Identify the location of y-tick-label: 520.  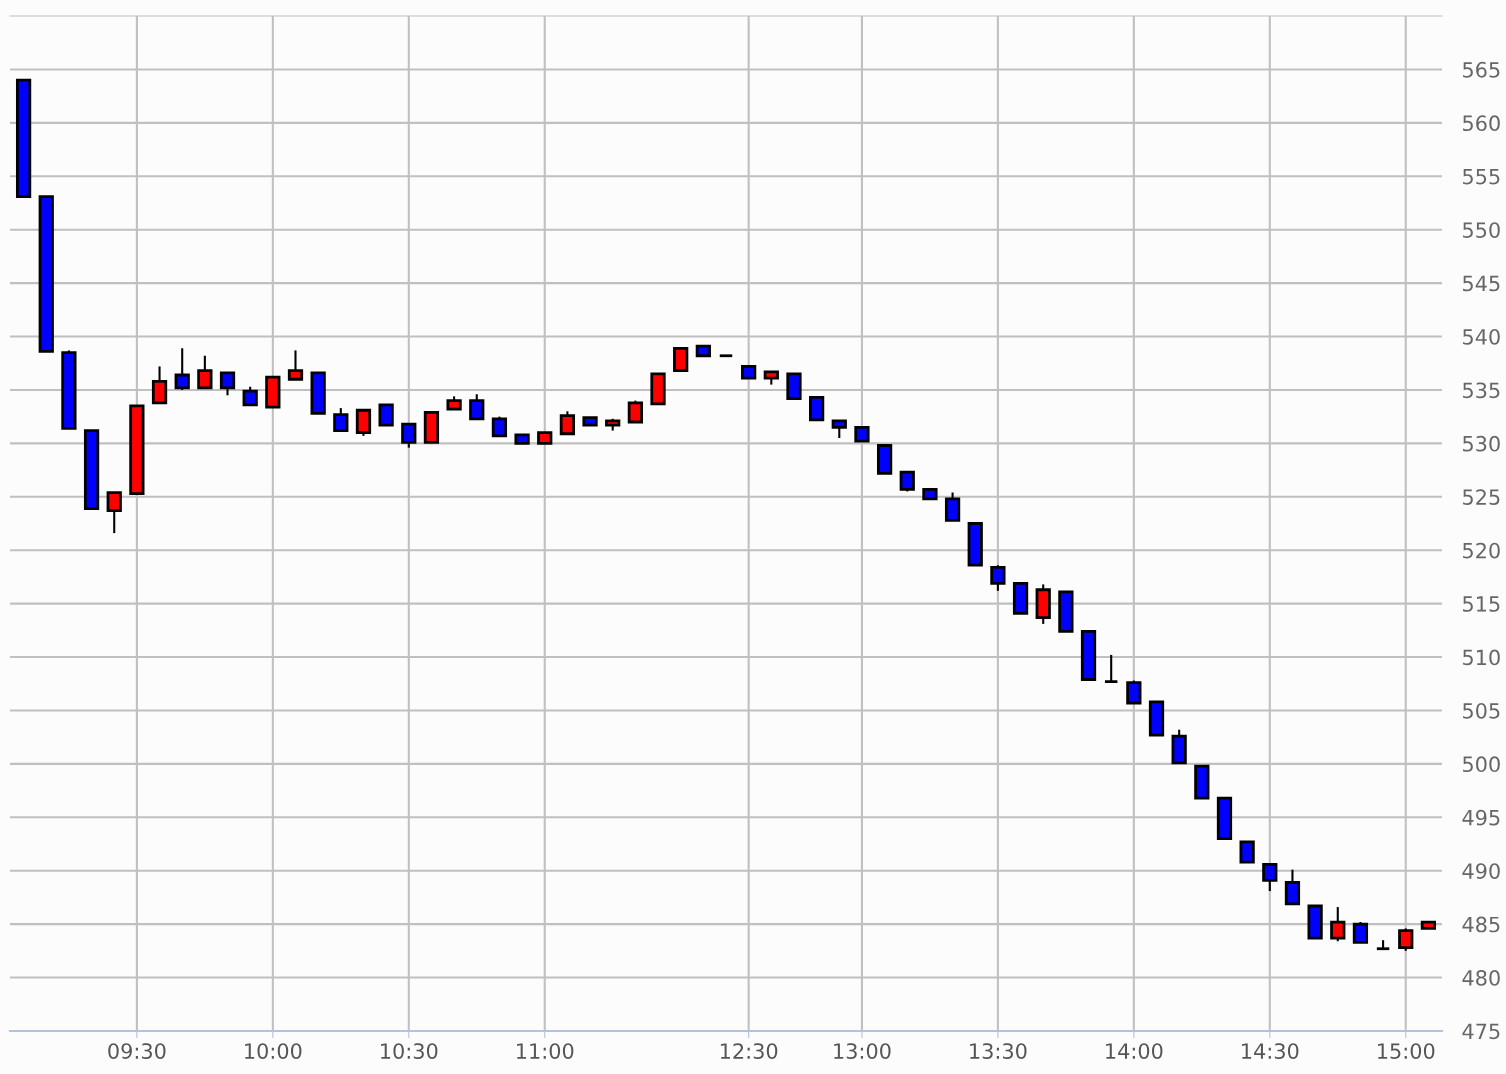
(1481, 550).